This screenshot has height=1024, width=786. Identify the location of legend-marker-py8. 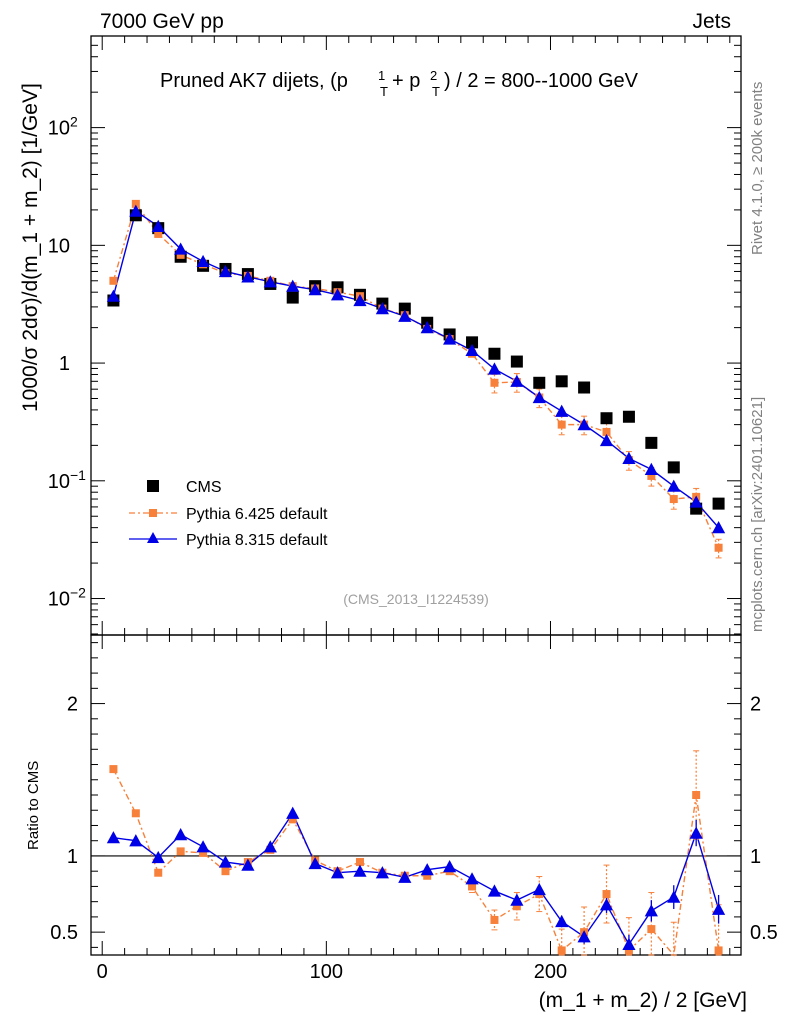
(153, 537).